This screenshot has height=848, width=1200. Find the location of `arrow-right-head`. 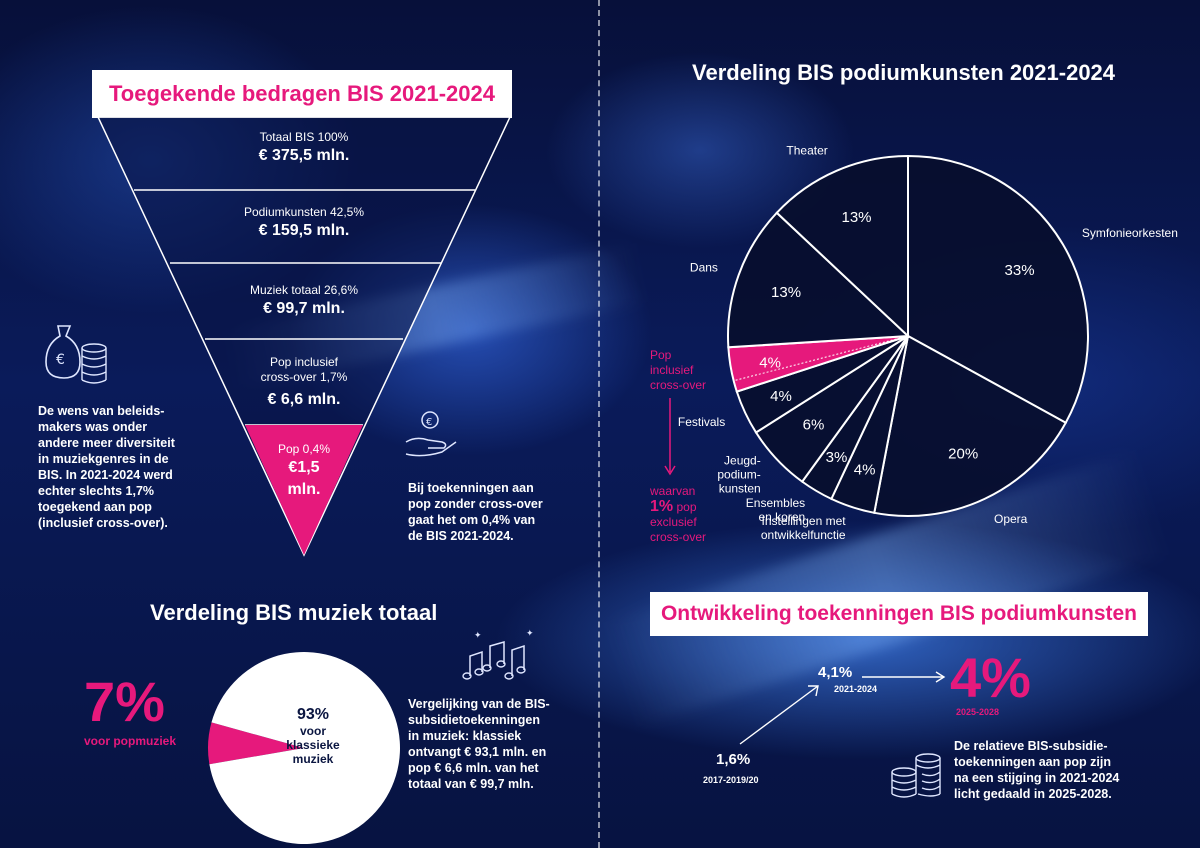

arrow-right-head is located at coordinates (940, 677).